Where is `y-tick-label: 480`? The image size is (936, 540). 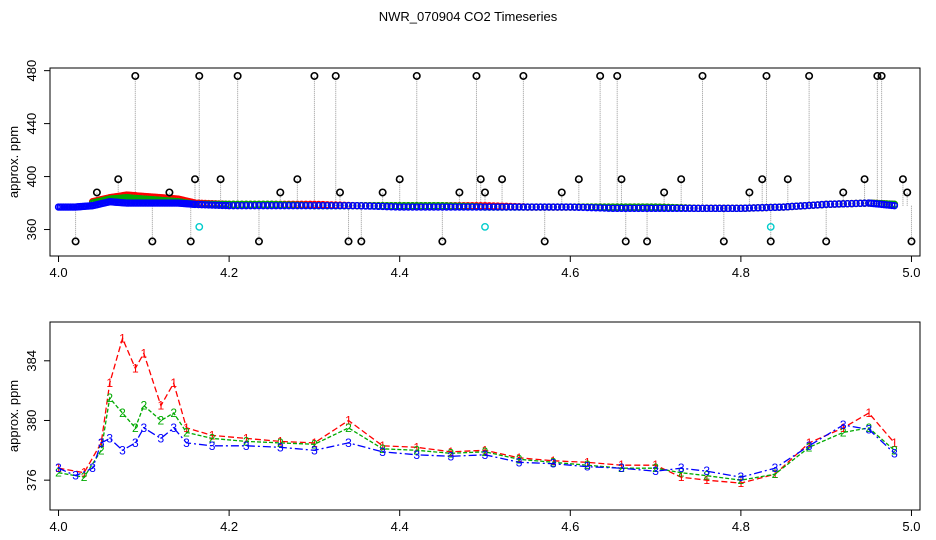
y-tick-label: 480 is located at coordinates (31, 71).